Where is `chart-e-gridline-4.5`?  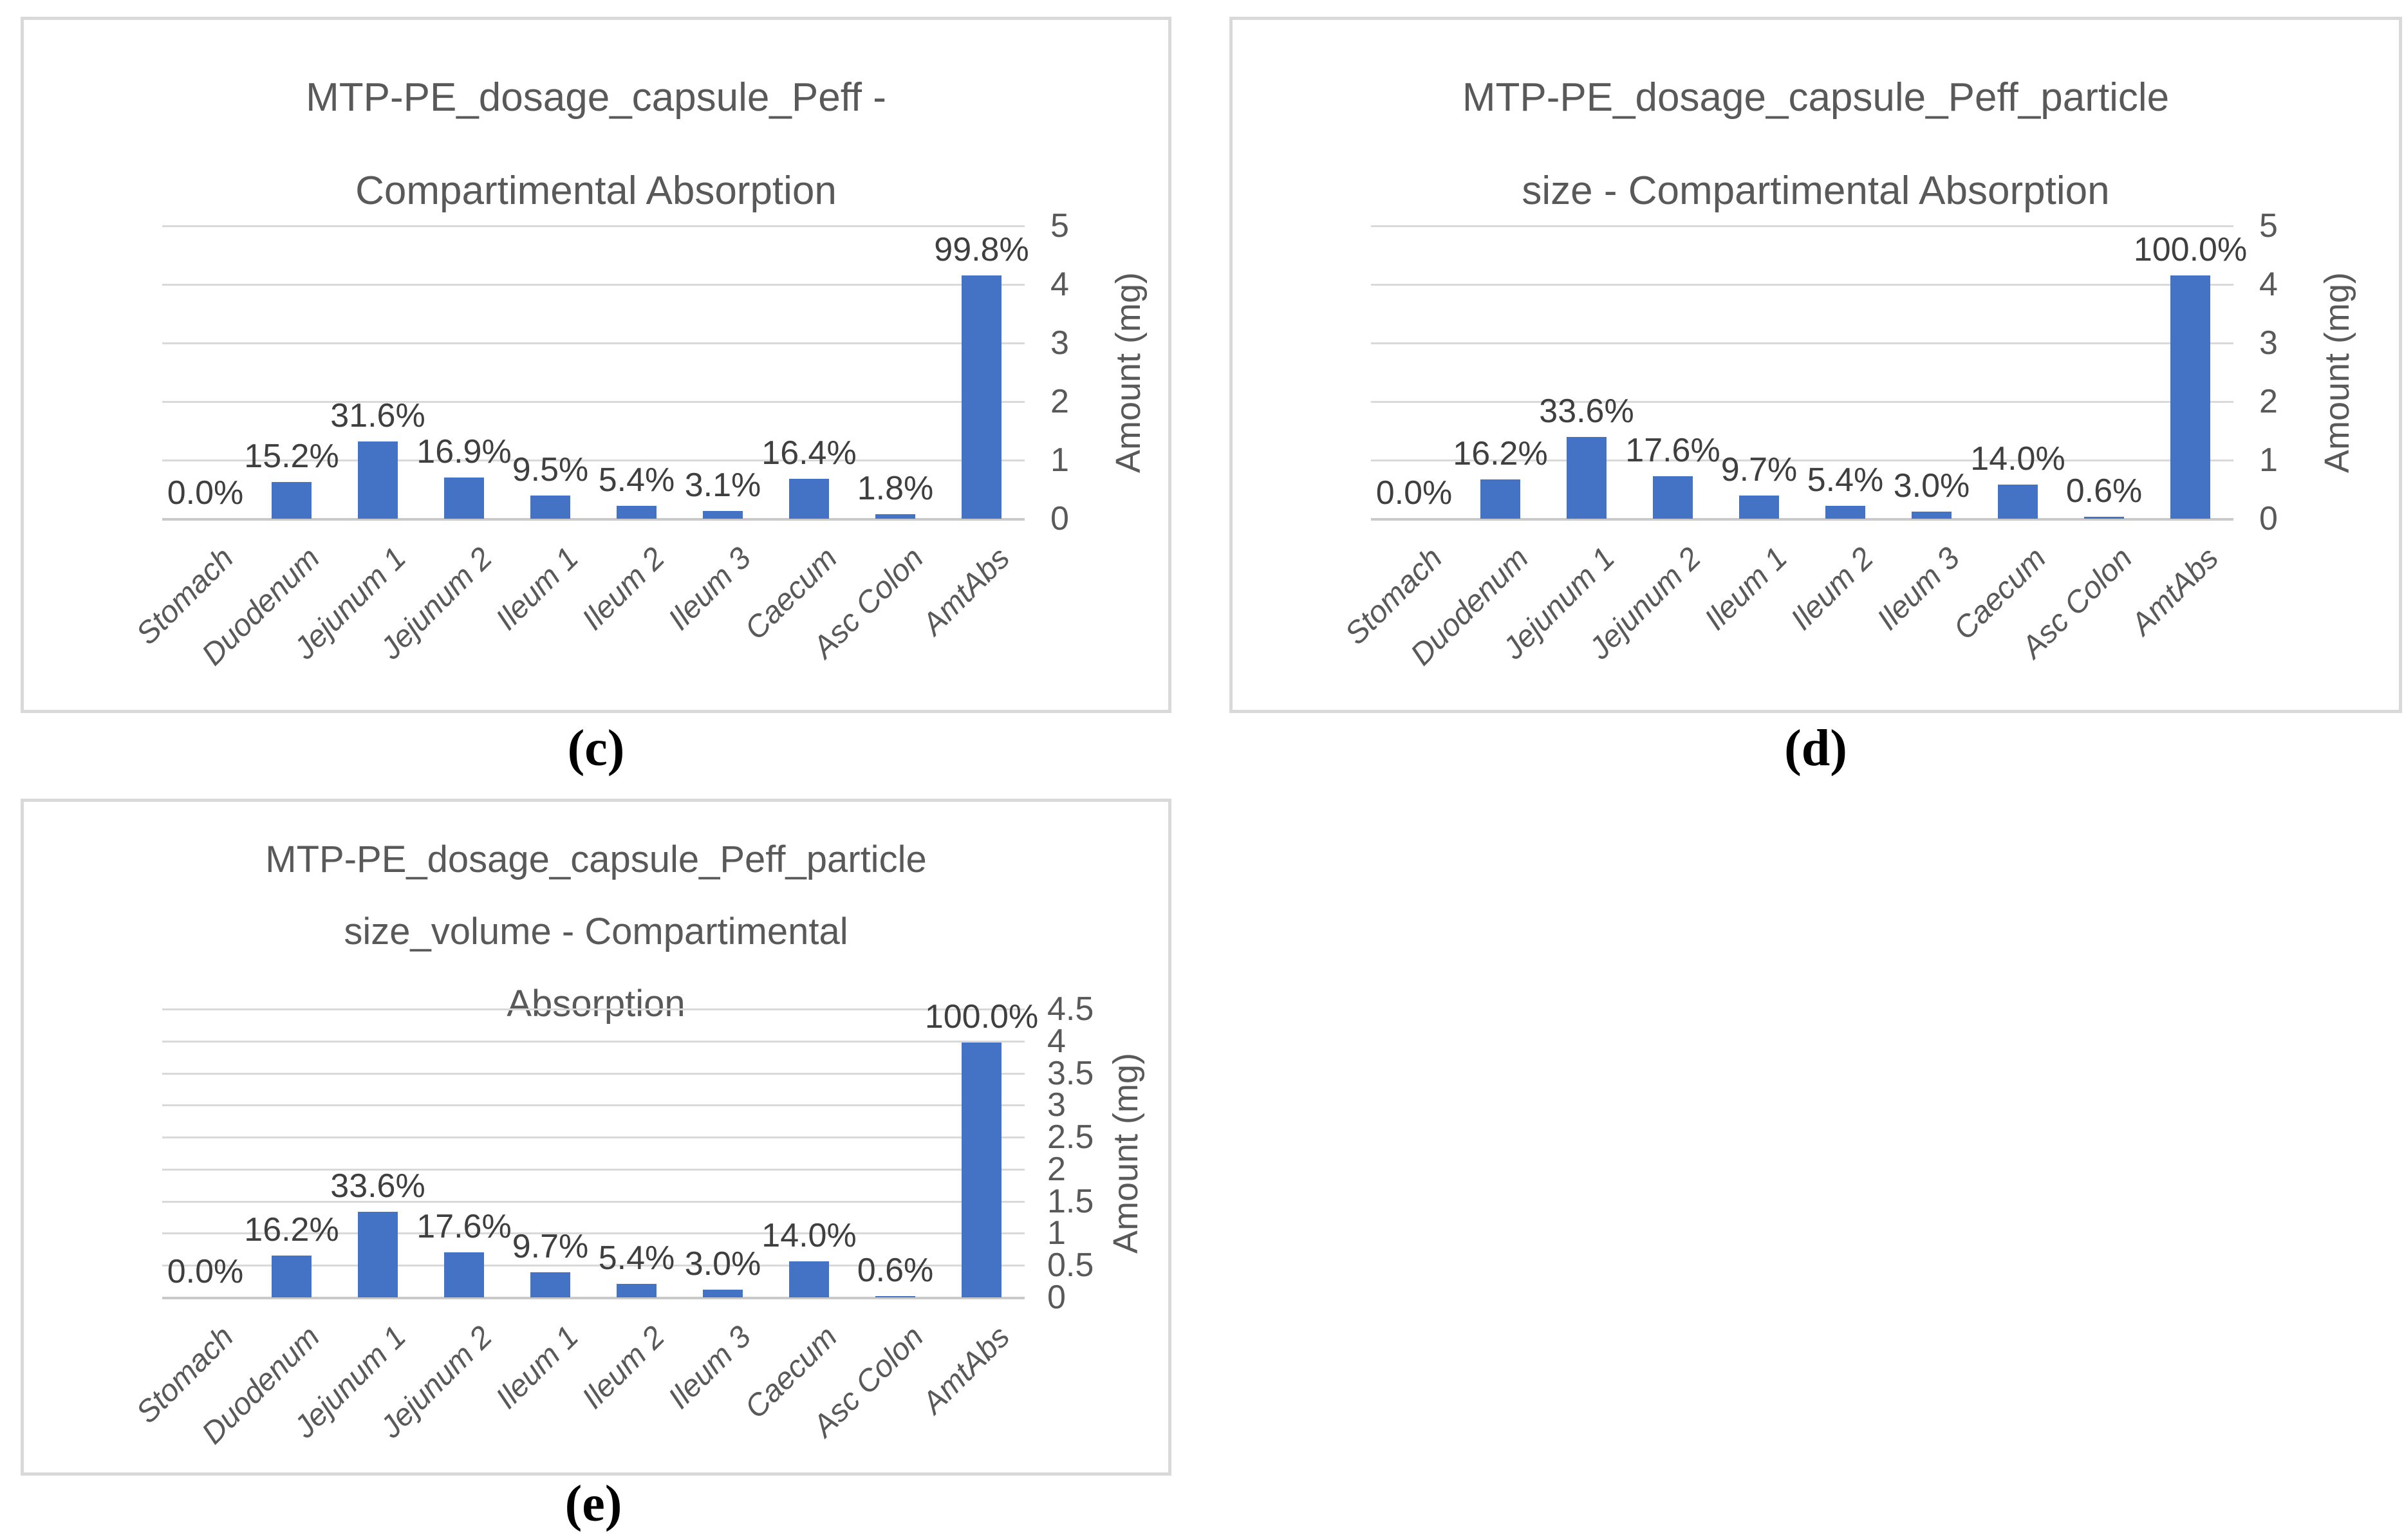
chart-e-gridline-4.5 is located at coordinates (593, 1009).